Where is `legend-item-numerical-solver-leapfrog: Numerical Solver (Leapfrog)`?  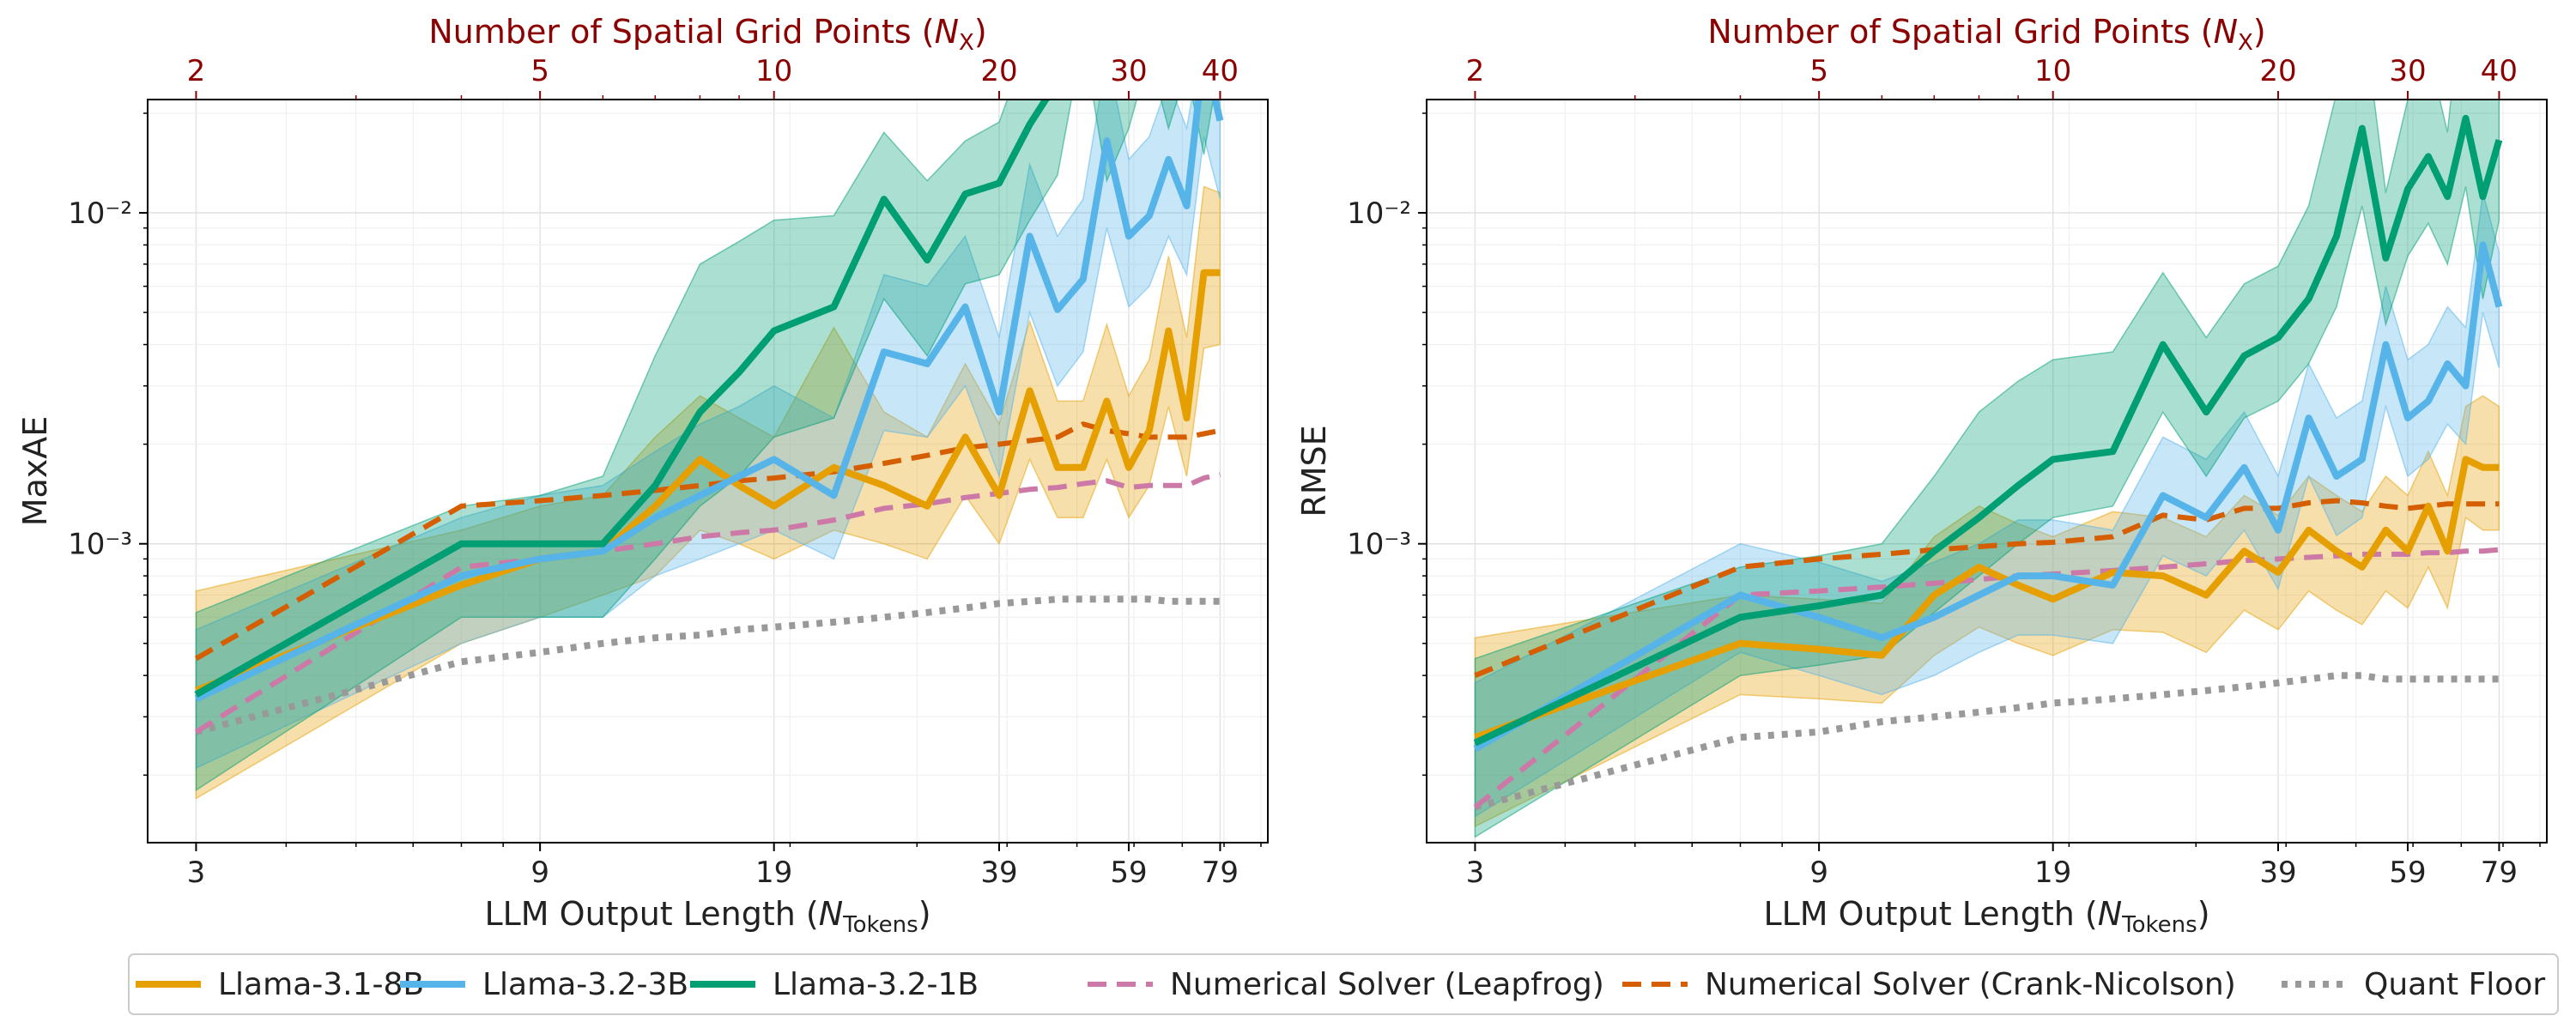 legend-item-numerical-solver-leapfrog: Numerical Solver (Leapfrog) is located at coordinates (1346, 985).